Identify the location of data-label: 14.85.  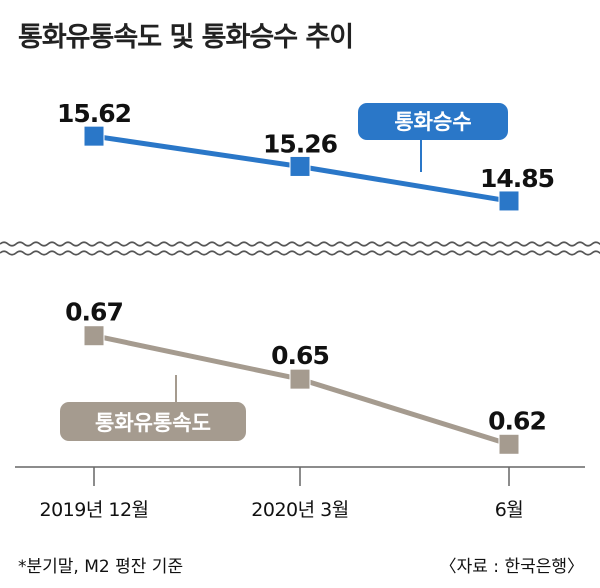
(517, 178).